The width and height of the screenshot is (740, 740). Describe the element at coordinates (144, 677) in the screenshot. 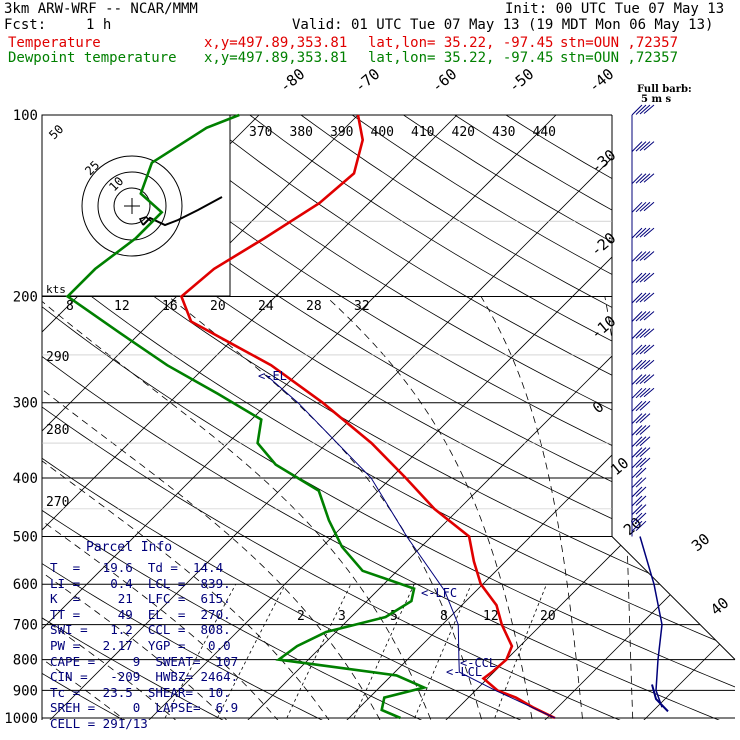

I see `parcel-info-row: CIN = -209 HWBZ= 2464.` at that location.